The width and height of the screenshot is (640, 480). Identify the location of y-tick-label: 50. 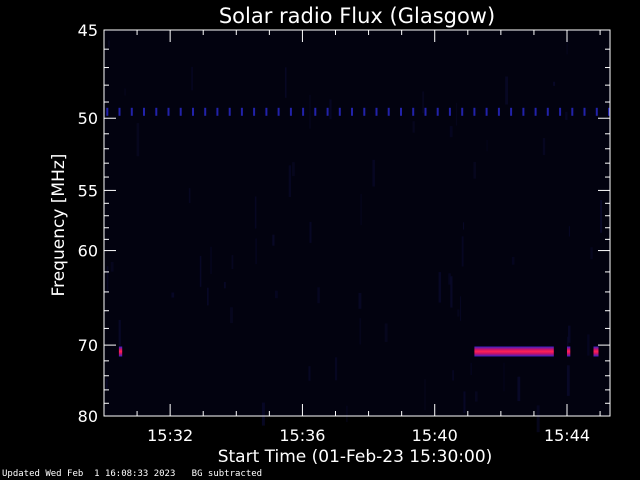
(88, 118).